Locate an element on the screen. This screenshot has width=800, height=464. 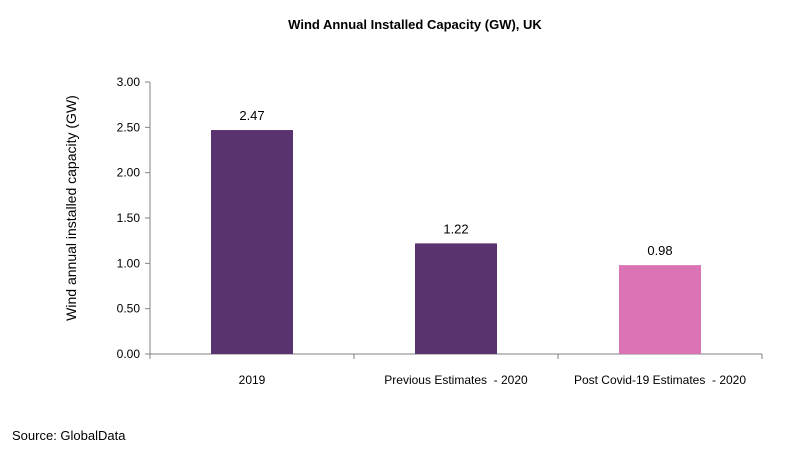
x-tick-label: Previous Estimates - 2020 is located at coordinates (456, 380).